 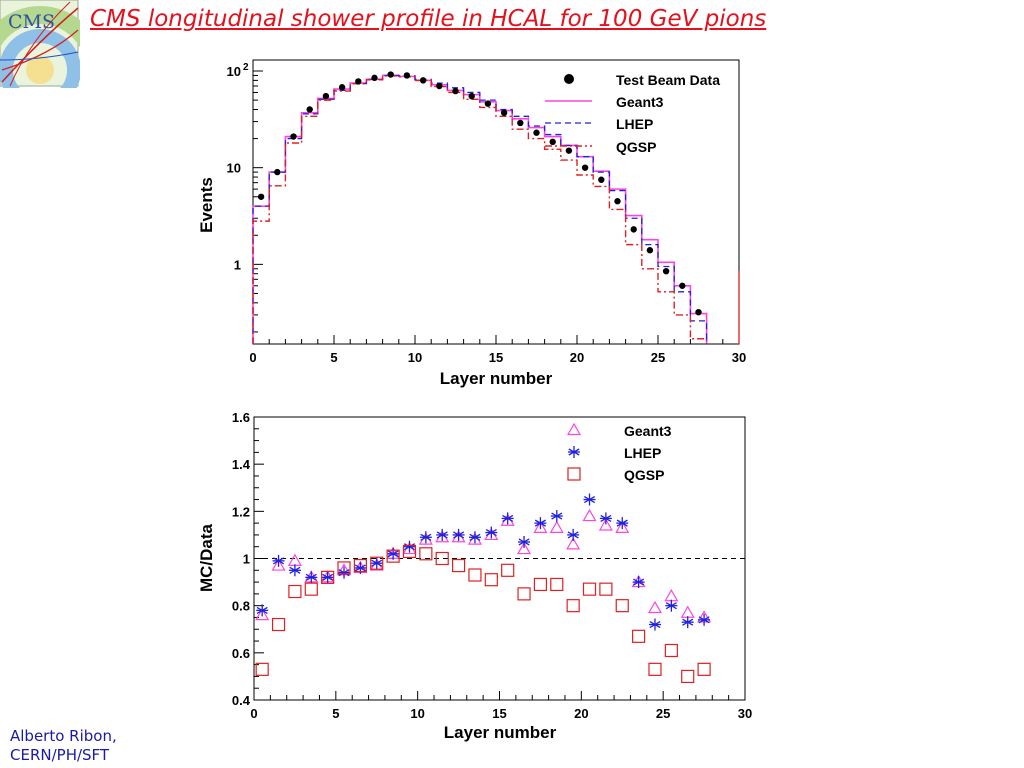 What do you see at coordinates (500, 732) in the screenshot?
I see `bottom-x-axis-label: Layer number` at bounding box center [500, 732].